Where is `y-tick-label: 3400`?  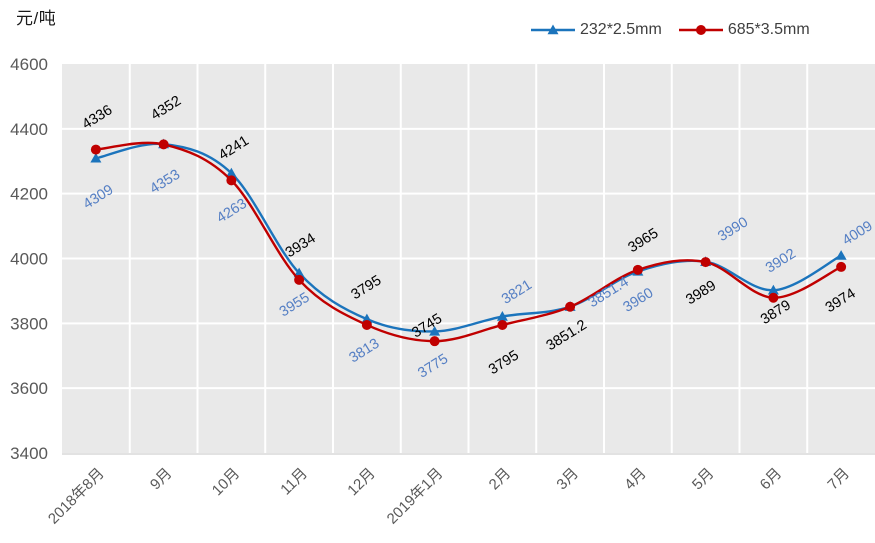 y-tick-label: 3400 is located at coordinates (29, 453).